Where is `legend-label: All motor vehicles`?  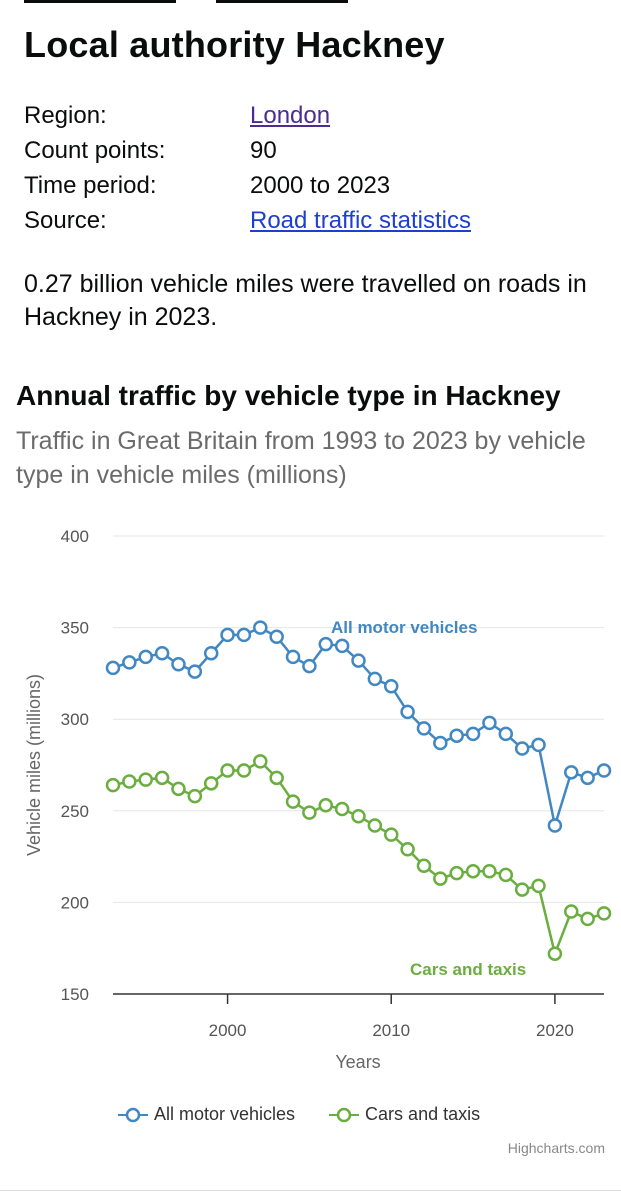
legend-label: All motor vehicles is located at coordinates (225, 1114).